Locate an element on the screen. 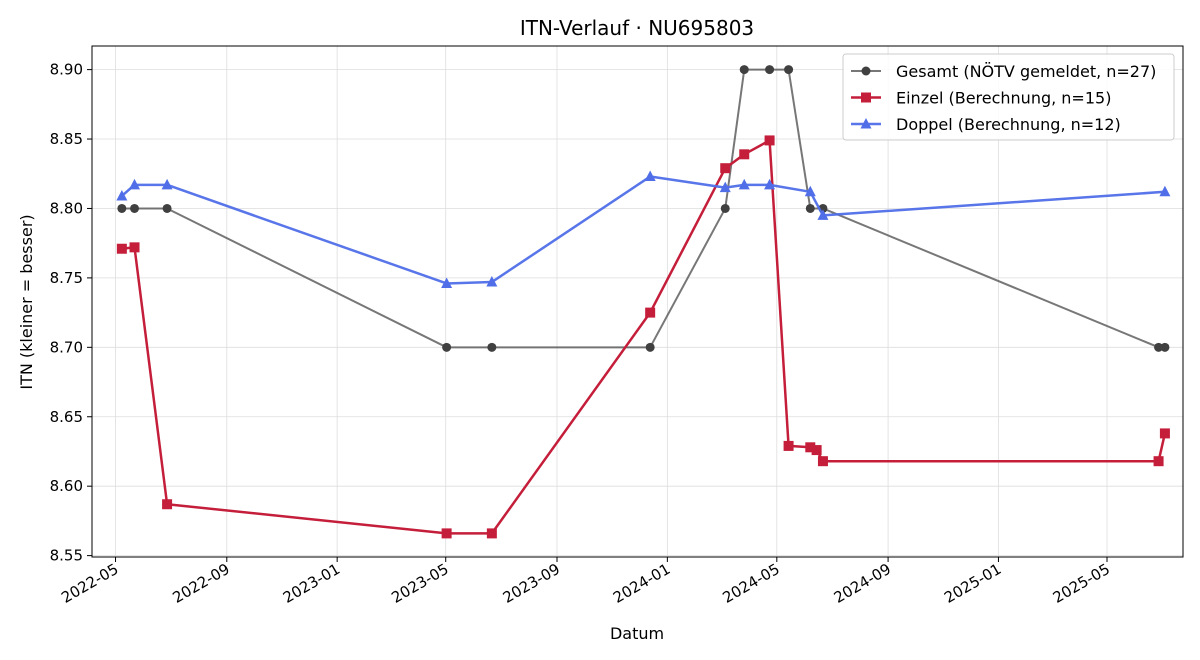 The height and width of the screenshot is (660, 1200). legend-box is located at coordinates (1008, 97).